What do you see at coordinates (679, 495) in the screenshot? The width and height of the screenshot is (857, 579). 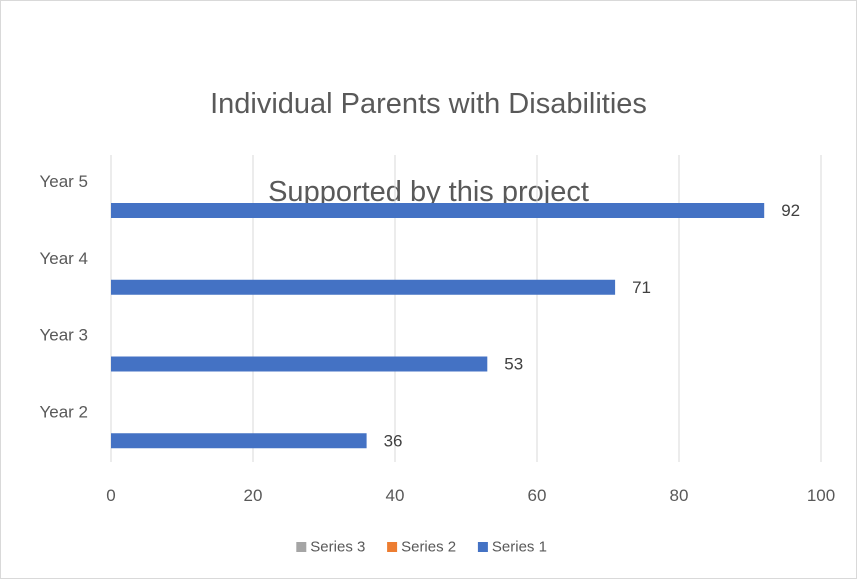 I see `x-tick-label-80: 80` at bounding box center [679, 495].